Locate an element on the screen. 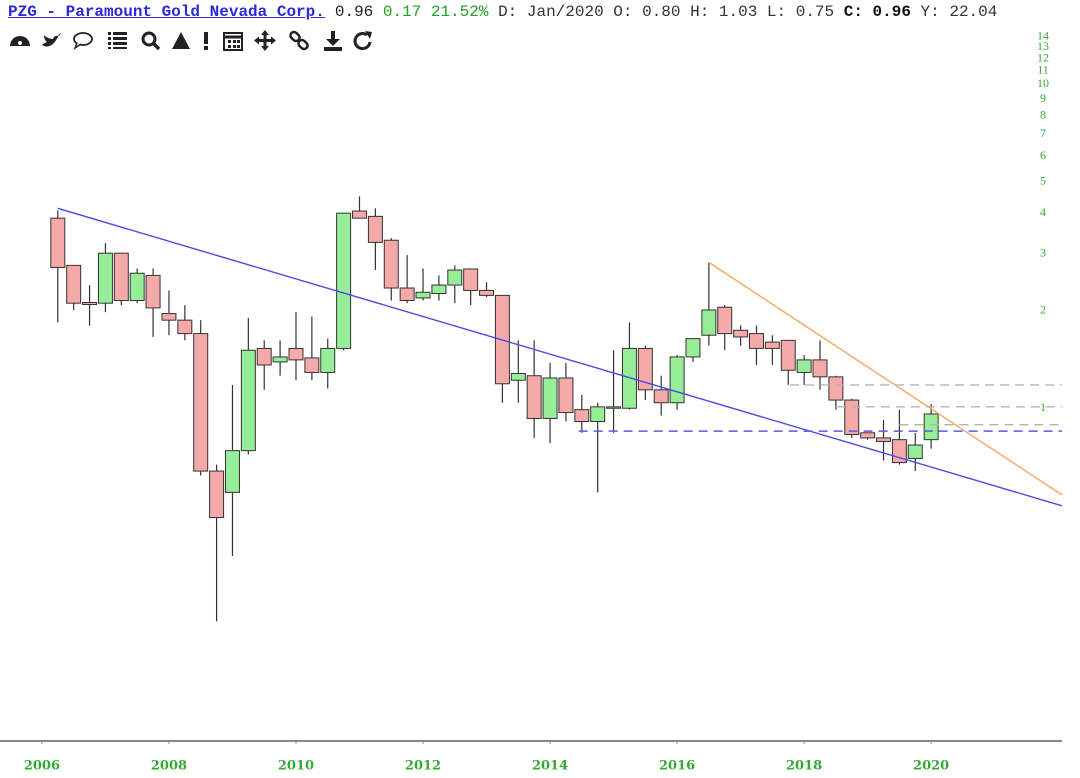  download-icon is located at coordinates (333, 41).